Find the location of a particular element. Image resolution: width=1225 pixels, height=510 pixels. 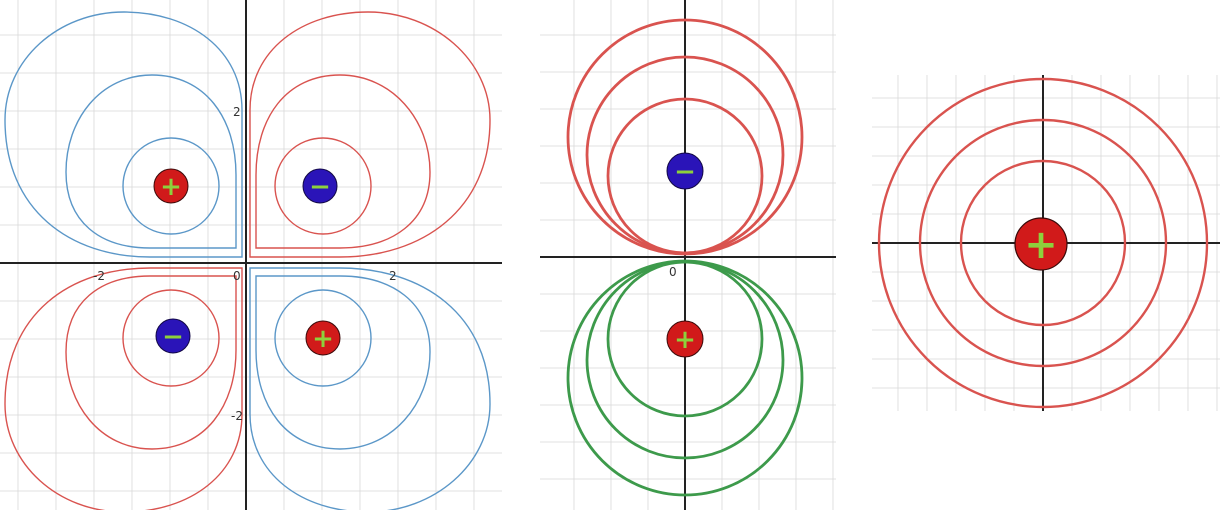

tick-label-x-pos: 2 is located at coordinates (393, 276).